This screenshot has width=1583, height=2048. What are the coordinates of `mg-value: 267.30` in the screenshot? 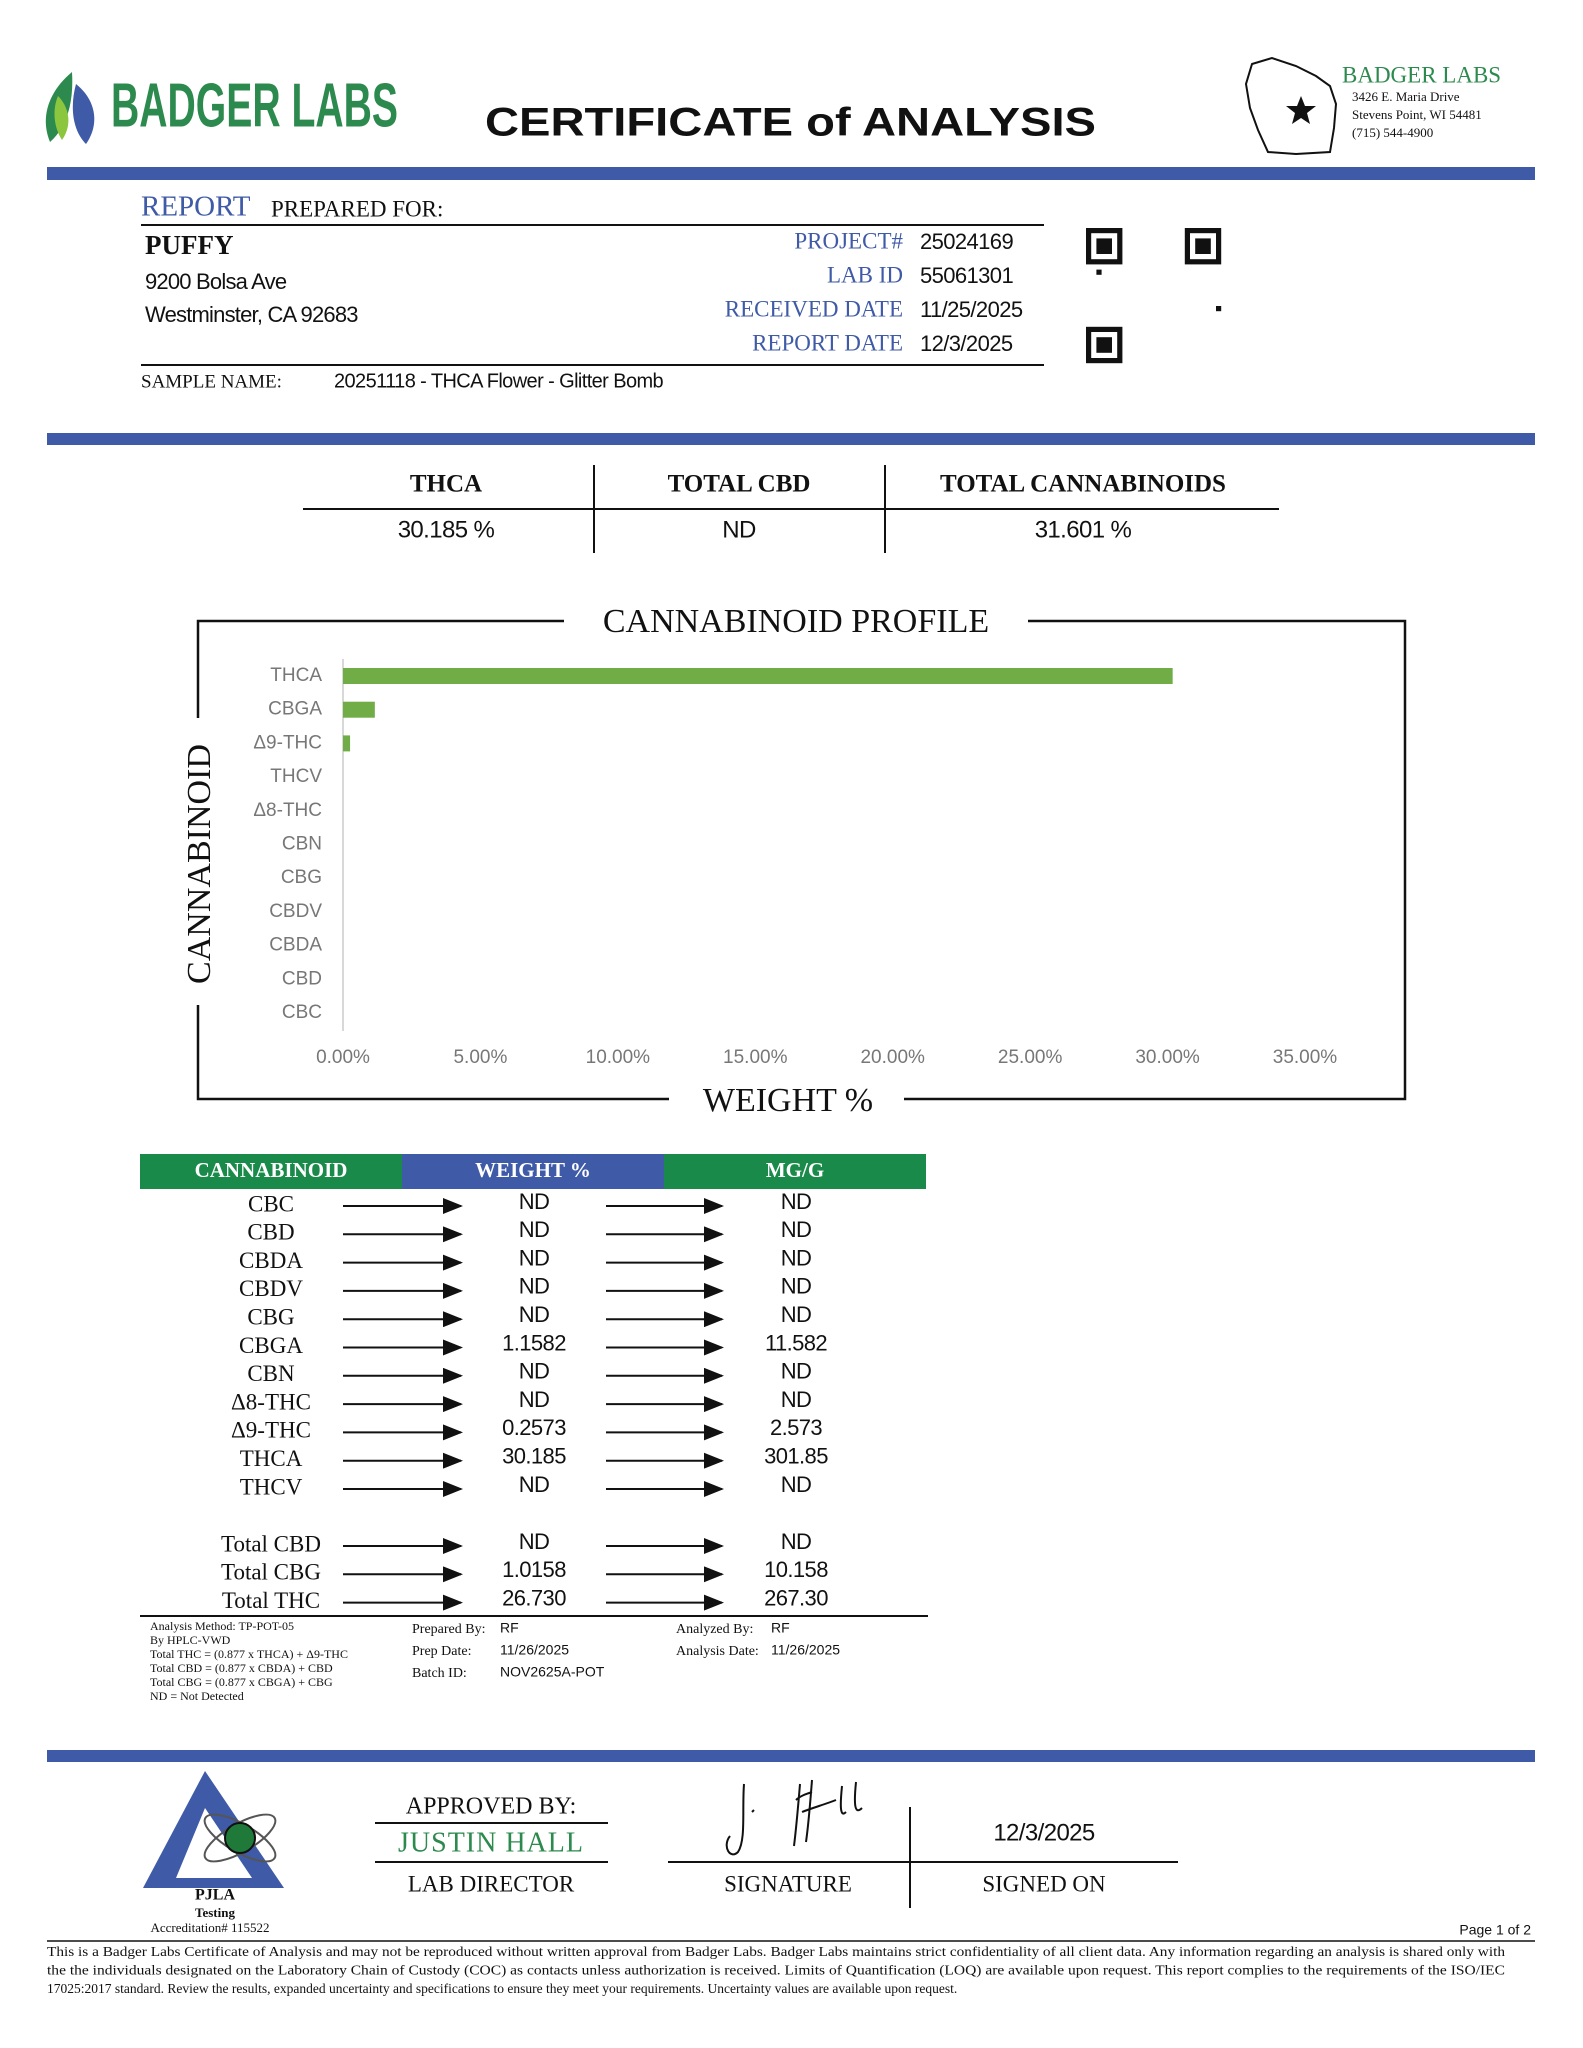 It's located at (796, 1597).